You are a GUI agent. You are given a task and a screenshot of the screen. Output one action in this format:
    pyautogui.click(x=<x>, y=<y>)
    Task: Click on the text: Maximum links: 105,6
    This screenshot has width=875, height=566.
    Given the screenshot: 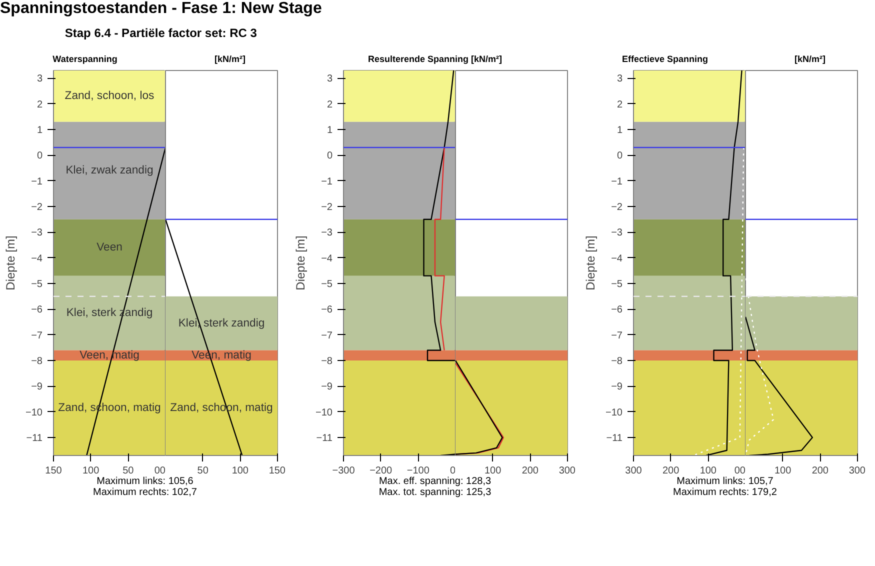 What is the action you would take?
    pyautogui.click(x=145, y=481)
    